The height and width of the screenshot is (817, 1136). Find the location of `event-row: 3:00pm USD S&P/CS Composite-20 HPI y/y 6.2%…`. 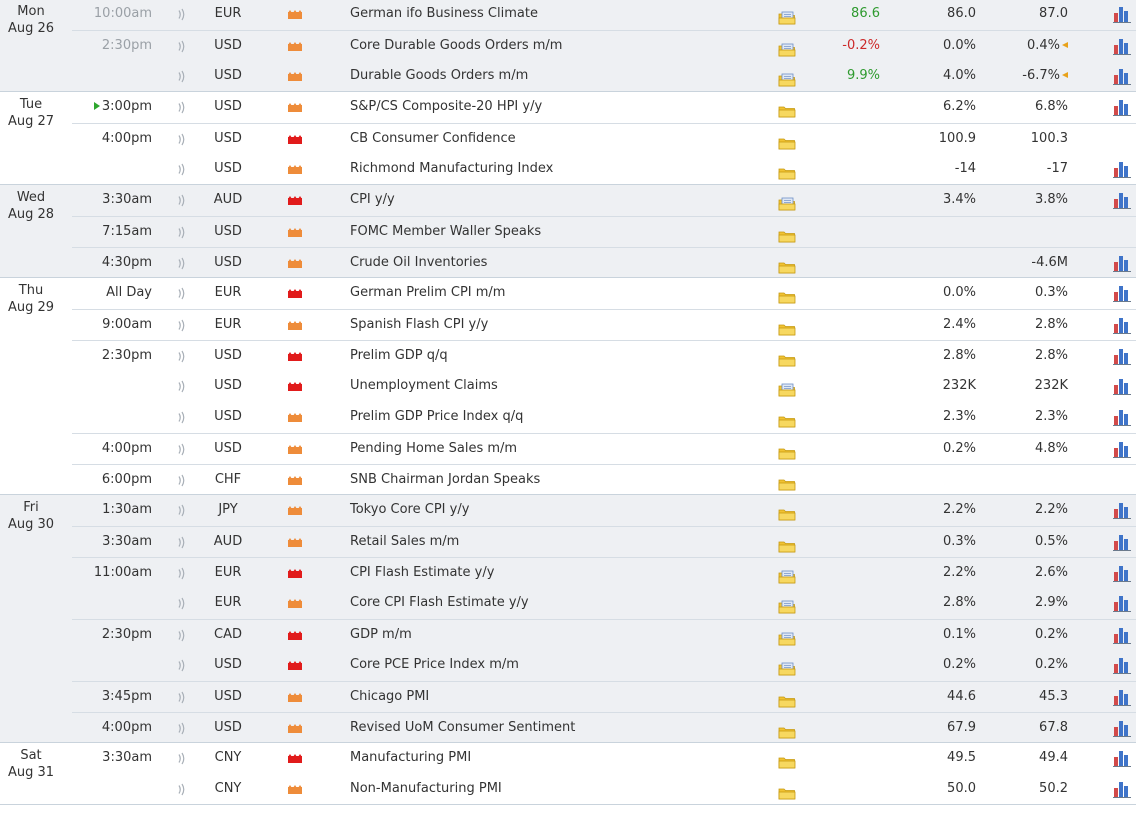

event-row: 3:00pm USD S&P/CS Composite-20 HPI y/y 6.2%… is located at coordinates (604, 107).